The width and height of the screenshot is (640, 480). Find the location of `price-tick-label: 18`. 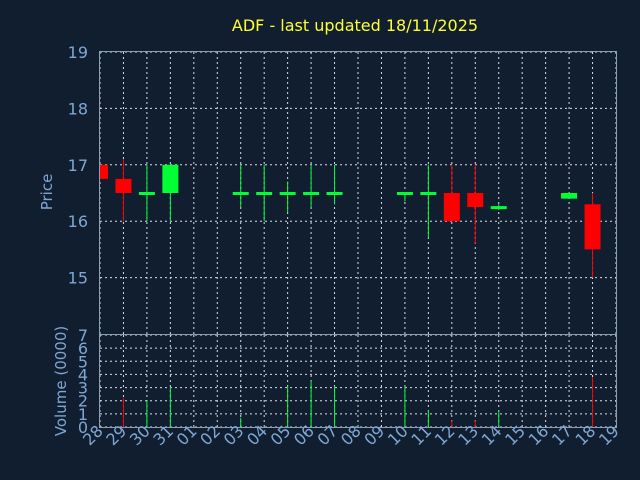

price-tick-label: 18 is located at coordinates (78, 108).